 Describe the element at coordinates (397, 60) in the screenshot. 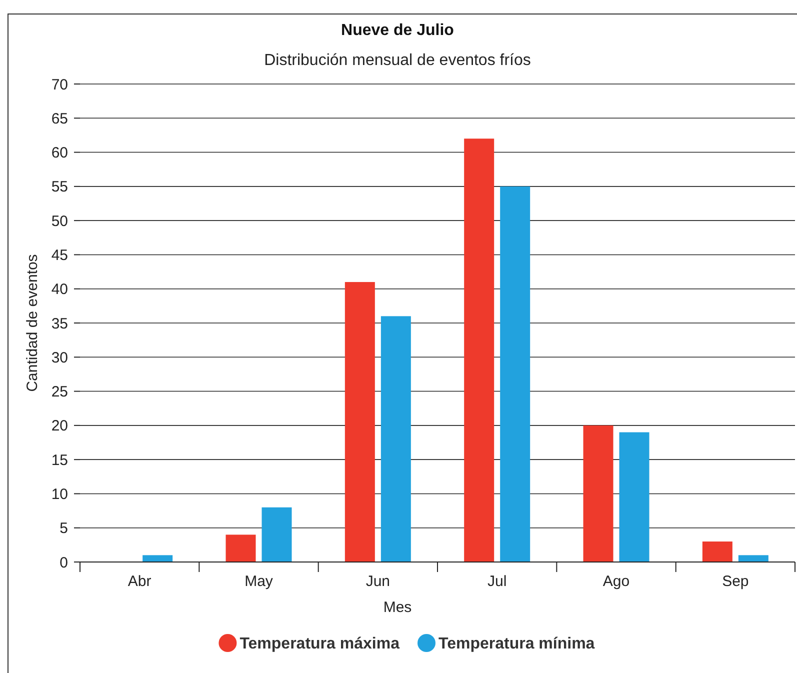

I see `chart-subtitle: Distribución mensual de eventos fríos` at that location.